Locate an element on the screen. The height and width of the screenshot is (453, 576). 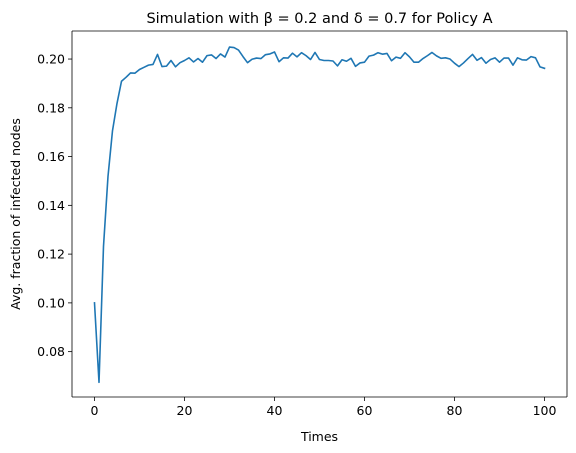
y-tick-label: 0.18 is located at coordinates (51, 107).